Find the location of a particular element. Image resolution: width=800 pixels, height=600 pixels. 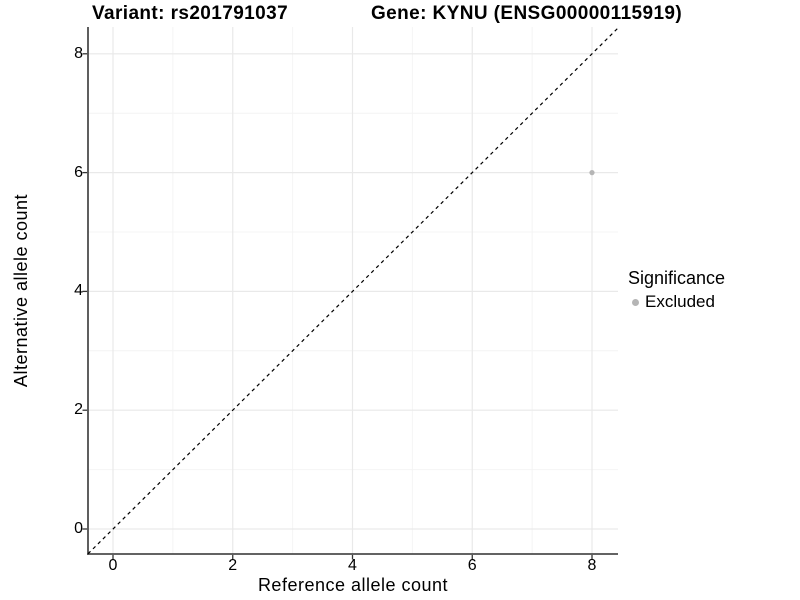

y-tick-label: 6 is located at coordinates (78, 172).